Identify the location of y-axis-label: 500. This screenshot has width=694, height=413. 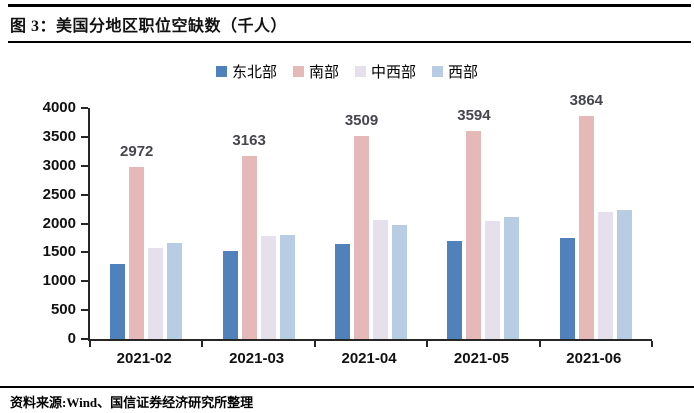
(63, 310).